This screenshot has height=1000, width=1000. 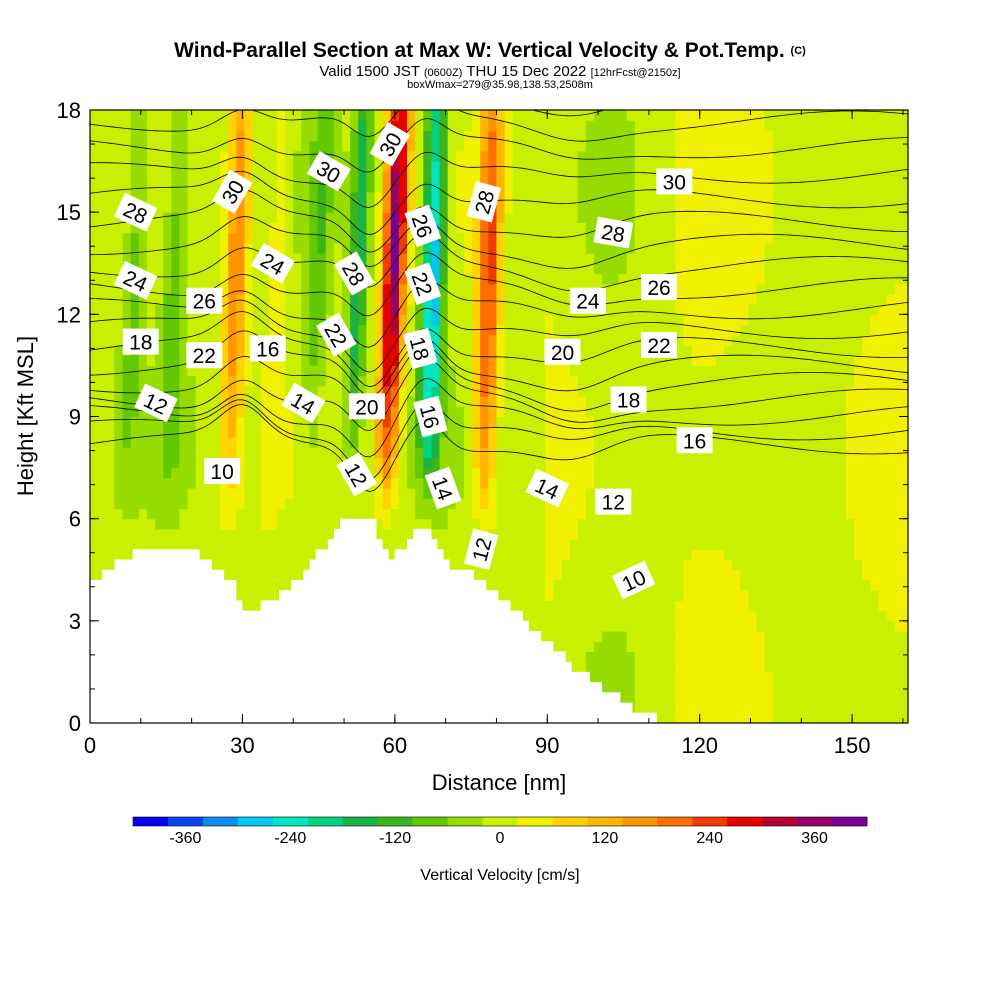 I want to click on subtitle-date: THU 15 Dec 2022, so click(x=526, y=71).